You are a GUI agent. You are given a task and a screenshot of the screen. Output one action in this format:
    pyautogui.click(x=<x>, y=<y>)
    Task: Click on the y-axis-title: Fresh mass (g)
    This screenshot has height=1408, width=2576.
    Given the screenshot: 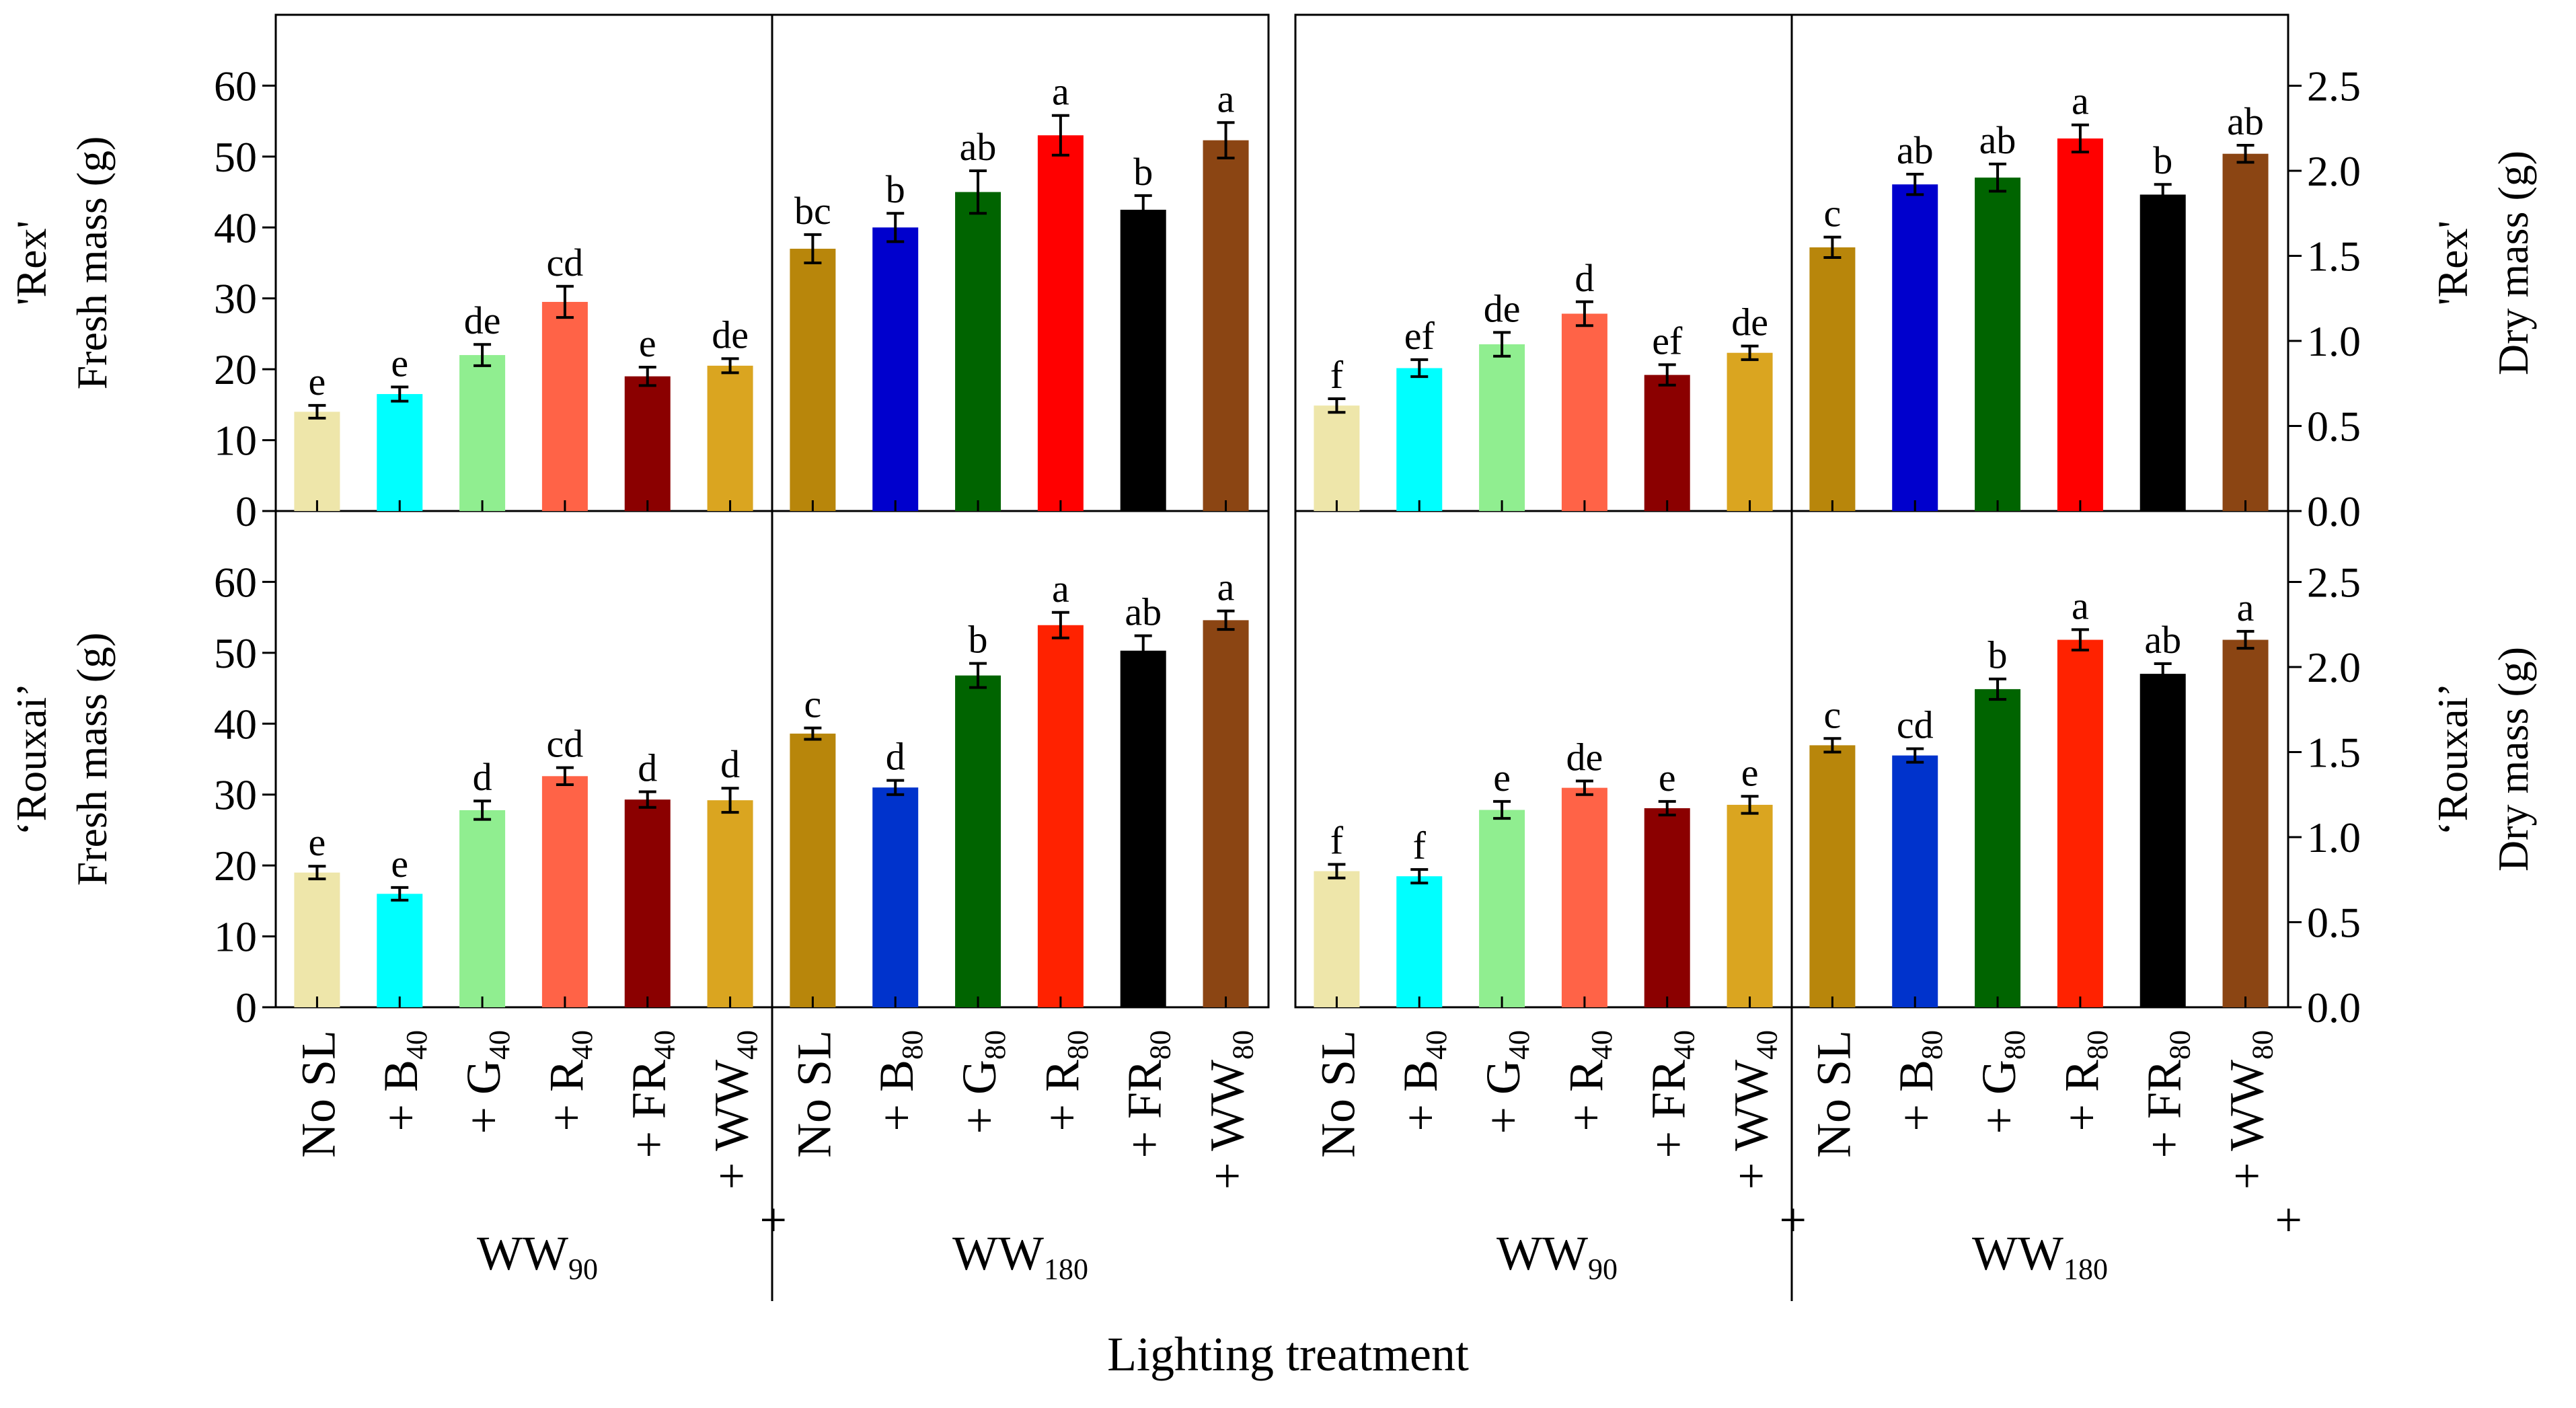 What is the action you would take?
    pyautogui.click(x=92, y=263)
    